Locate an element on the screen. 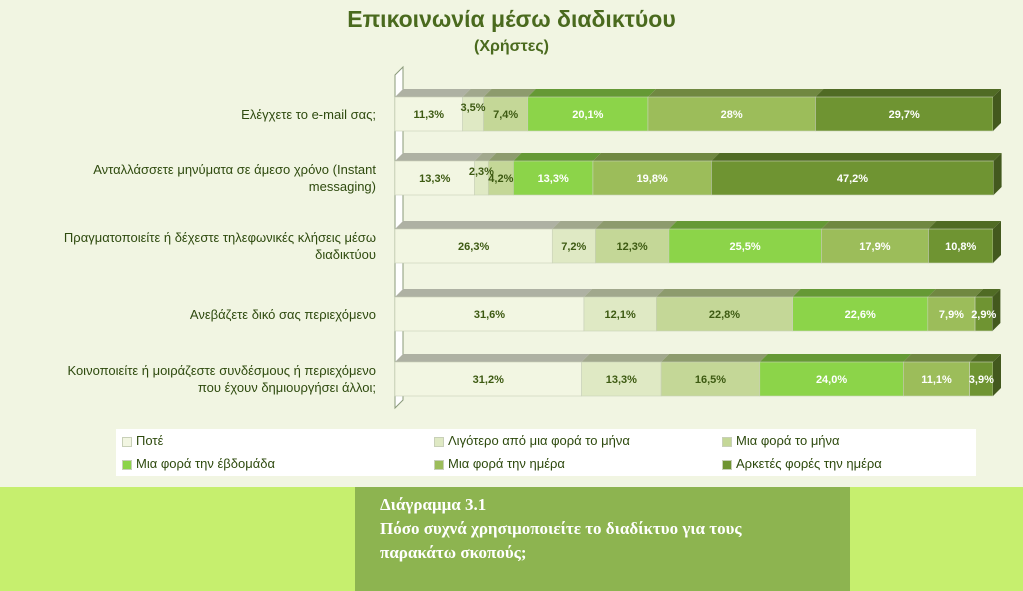 The width and height of the screenshot is (1023, 591). data-label-1-5: 47,2% is located at coordinates (852, 179).